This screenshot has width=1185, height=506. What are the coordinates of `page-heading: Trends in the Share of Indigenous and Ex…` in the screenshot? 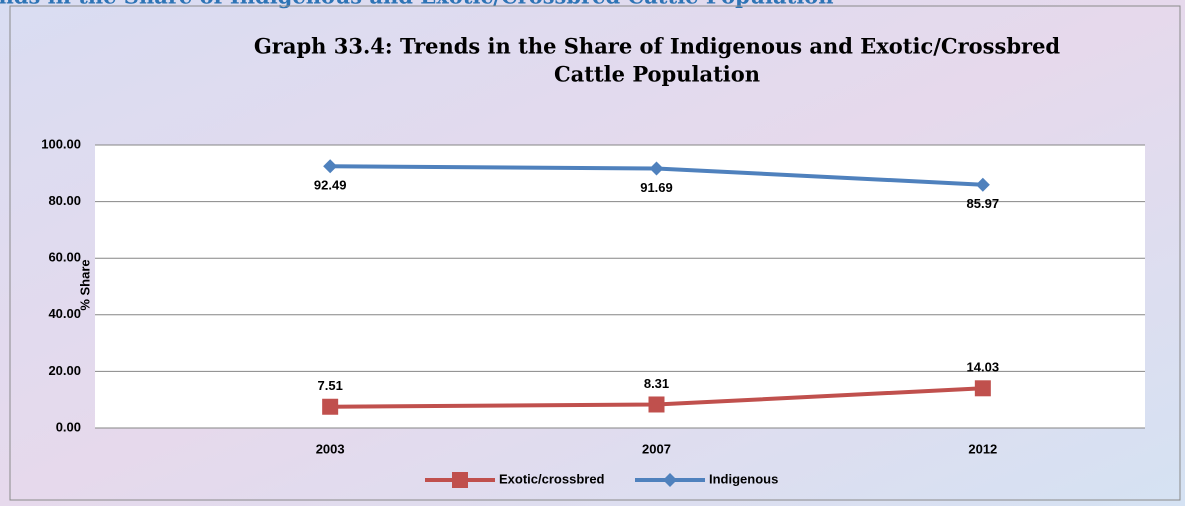 It's located at (417, 4).